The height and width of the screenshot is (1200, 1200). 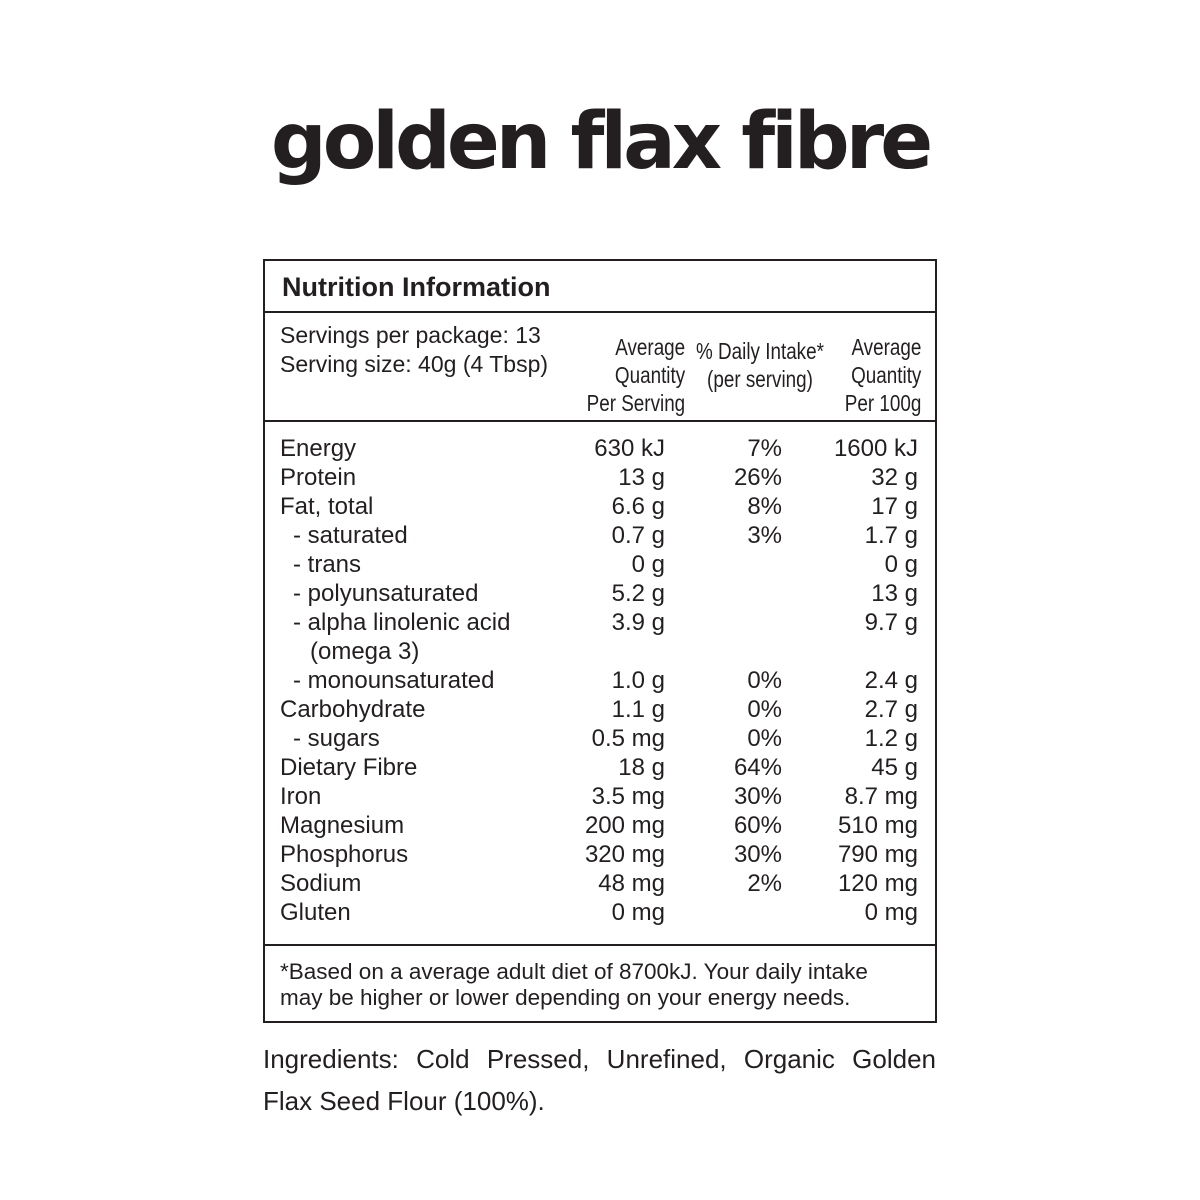 What do you see at coordinates (764, 448) in the screenshot?
I see `daily-intake-value: 7%` at bounding box center [764, 448].